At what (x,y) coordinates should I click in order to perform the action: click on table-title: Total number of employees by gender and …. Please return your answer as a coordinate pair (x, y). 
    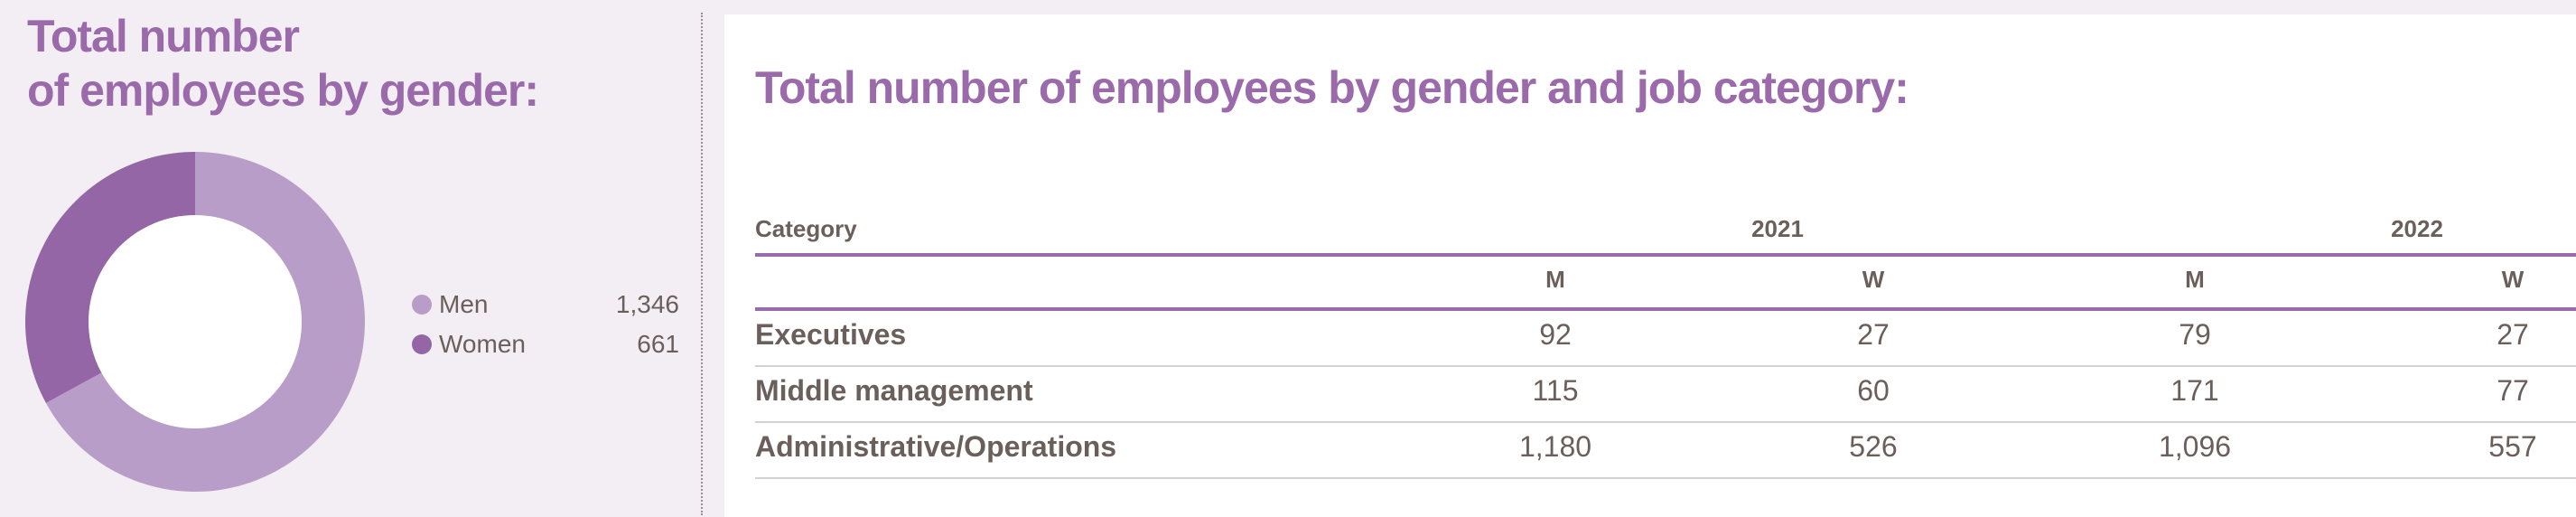
    Looking at the image, I should click on (1332, 87).